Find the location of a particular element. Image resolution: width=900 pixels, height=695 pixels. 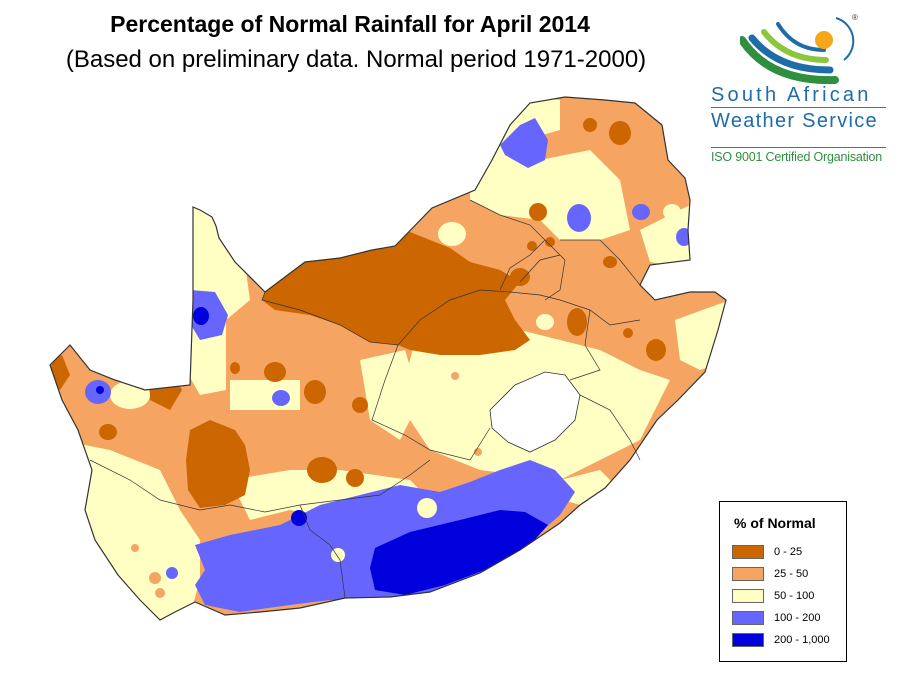

legend-label: 100 - 200 is located at coordinates (797, 618).